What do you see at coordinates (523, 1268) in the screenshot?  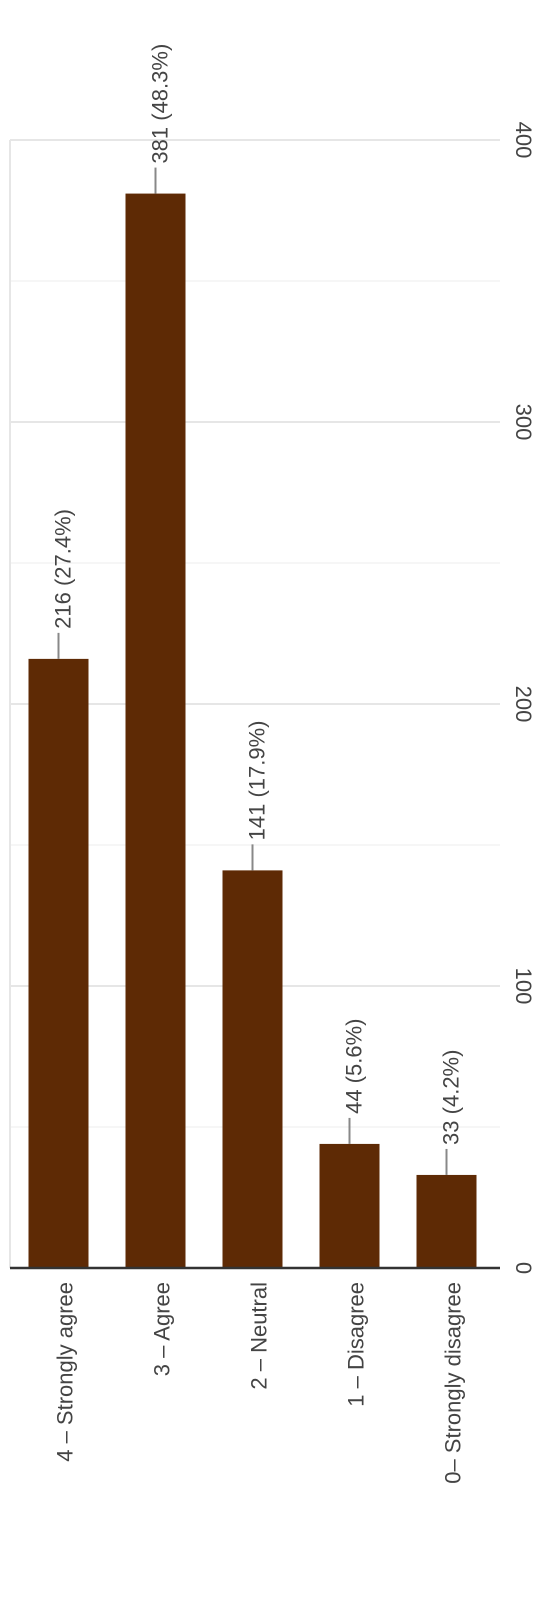 I see `tick-label-0: 0` at bounding box center [523, 1268].